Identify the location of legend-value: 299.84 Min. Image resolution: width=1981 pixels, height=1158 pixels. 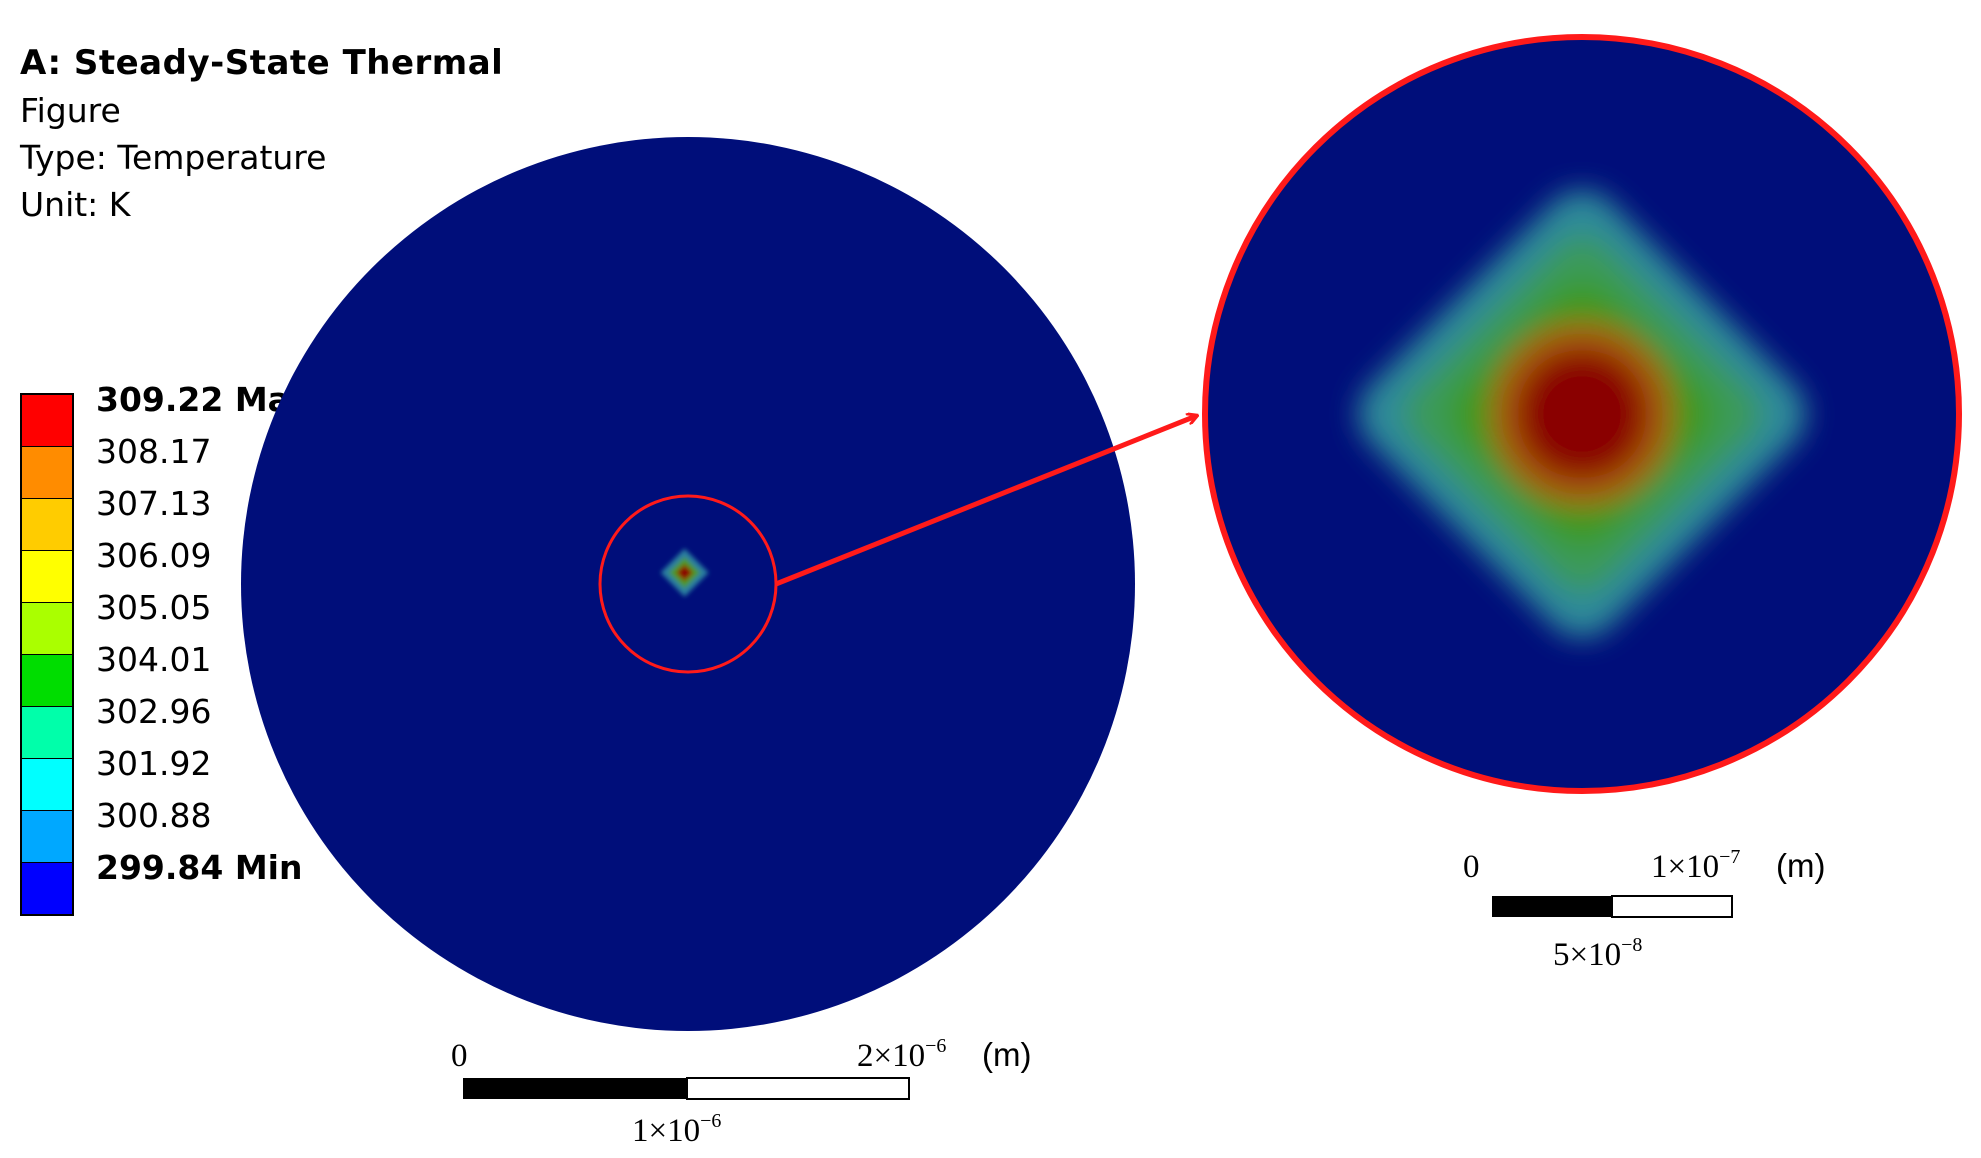
(199, 867).